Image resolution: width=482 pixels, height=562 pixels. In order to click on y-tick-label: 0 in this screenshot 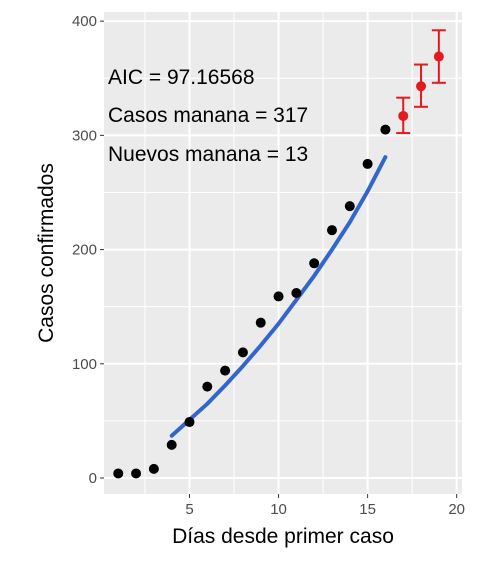, I will do `click(93, 478)`.